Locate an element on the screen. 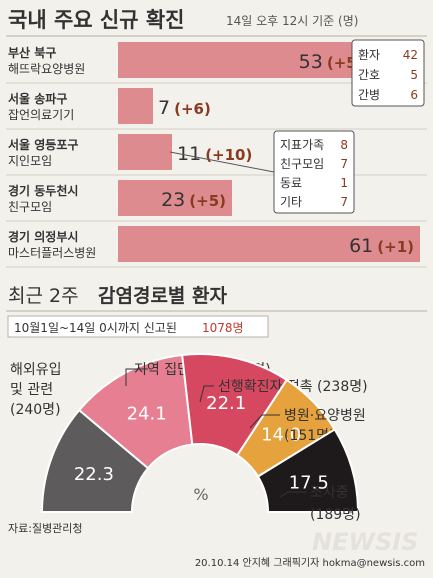 The width and height of the screenshot is (433, 578). bar-category-label: 경기 의정부시 is located at coordinates (43, 236).